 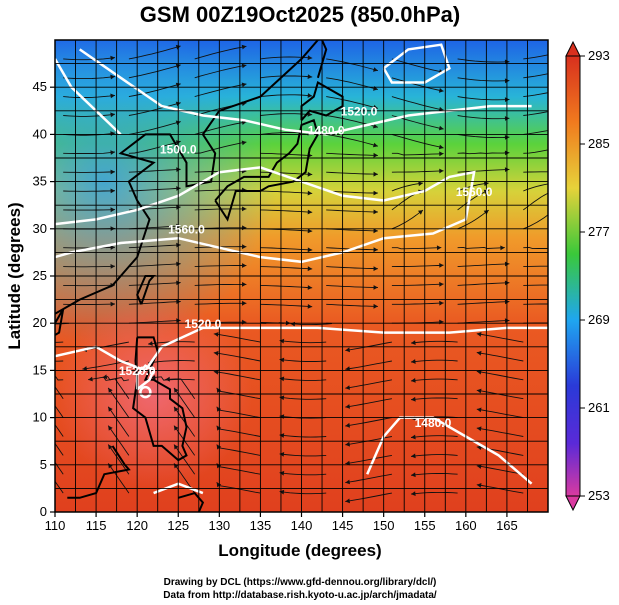 What do you see at coordinates (219, 525) in the screenshot?
I see `x-tick-label: 130` at bounding box center [219, 525].